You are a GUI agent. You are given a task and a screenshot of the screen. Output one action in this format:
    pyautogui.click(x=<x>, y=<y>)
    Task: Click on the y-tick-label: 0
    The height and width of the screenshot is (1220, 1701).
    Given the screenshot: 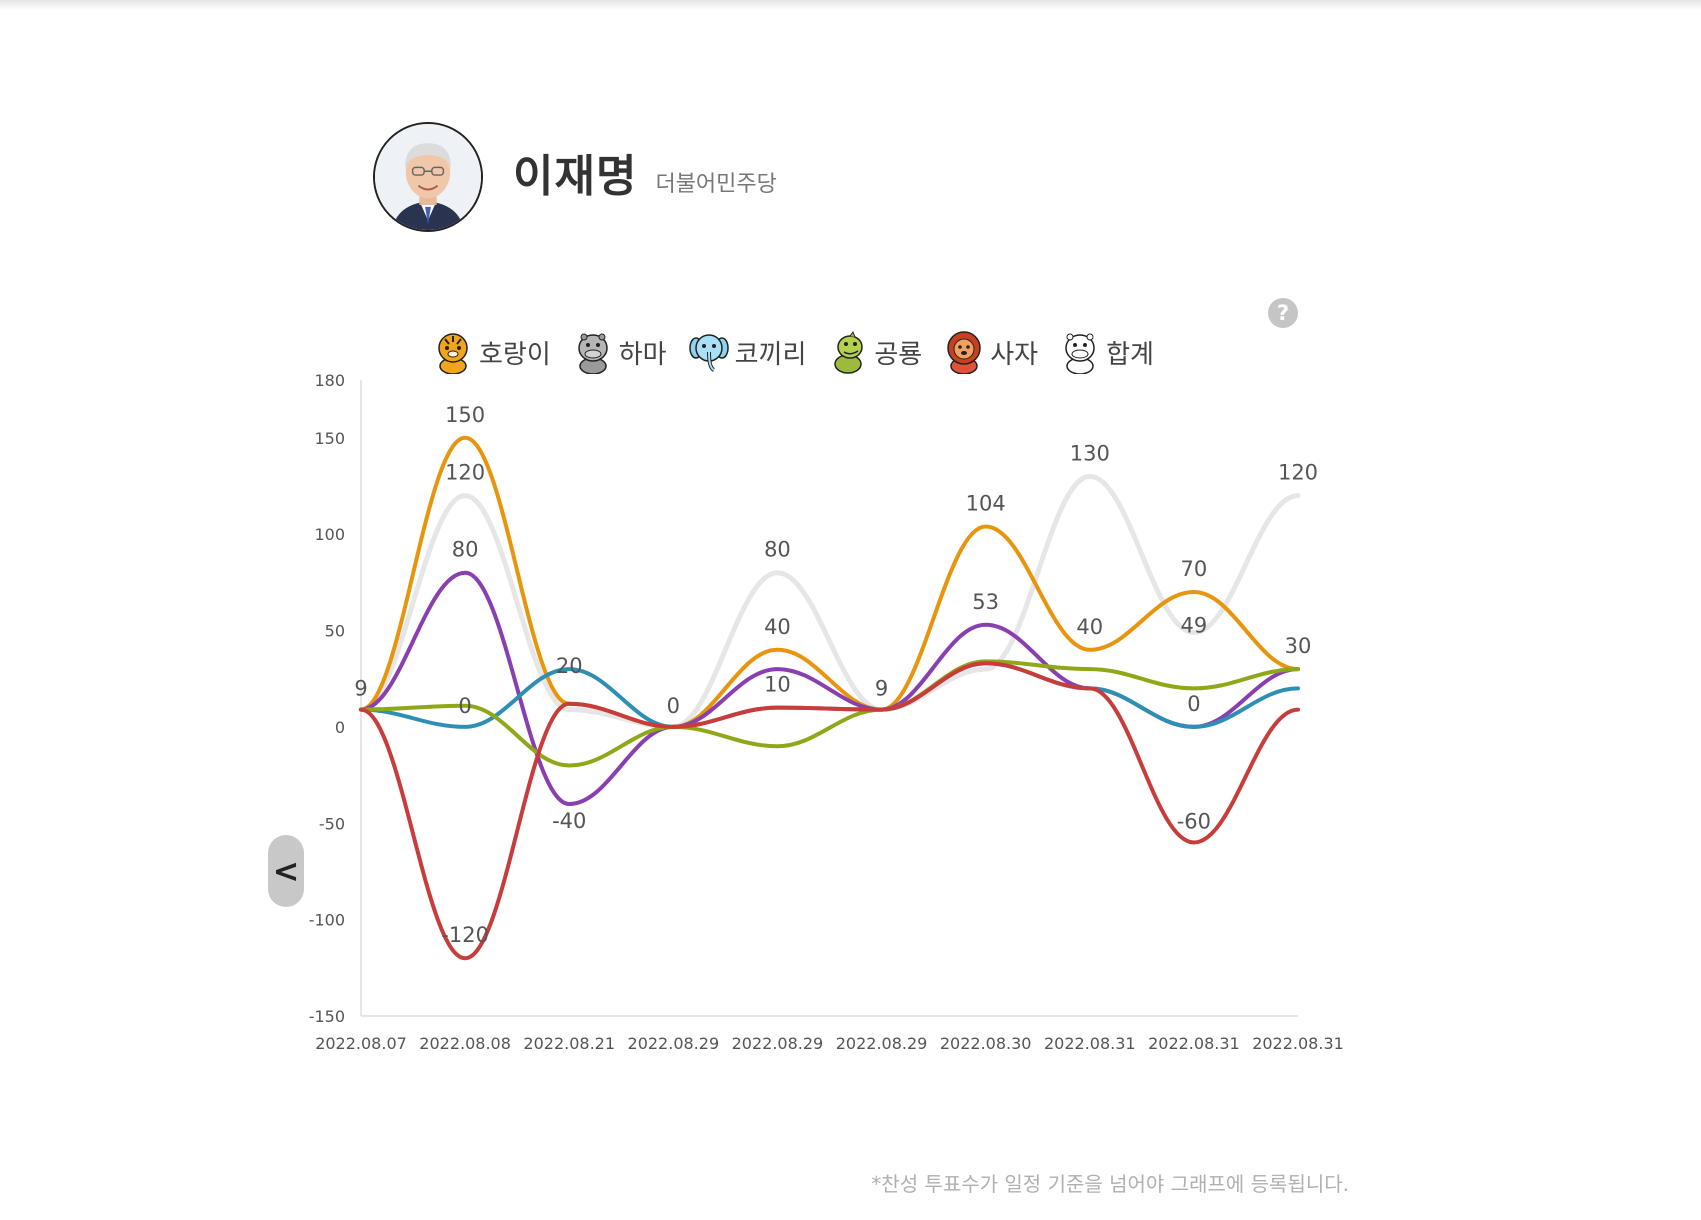 What is the action you would take?
    pyautogui.click(x=340, y=727)
    